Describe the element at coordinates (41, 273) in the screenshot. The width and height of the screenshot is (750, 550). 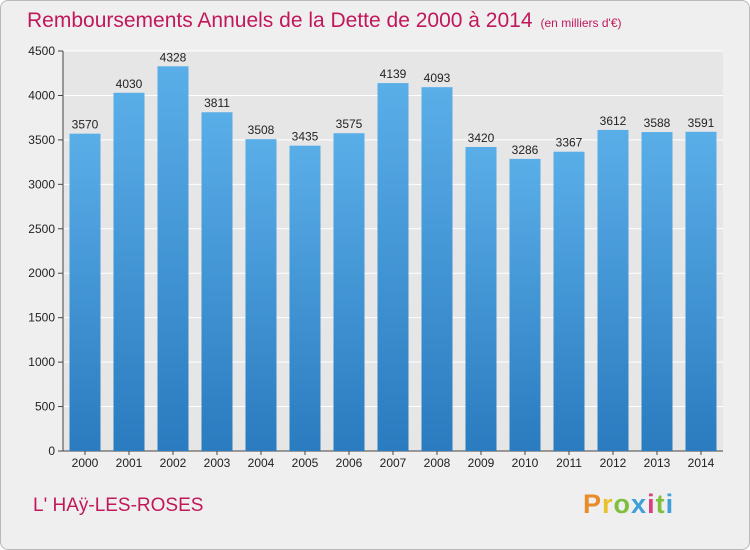
I see `y-tick-label: 2000` at that location.